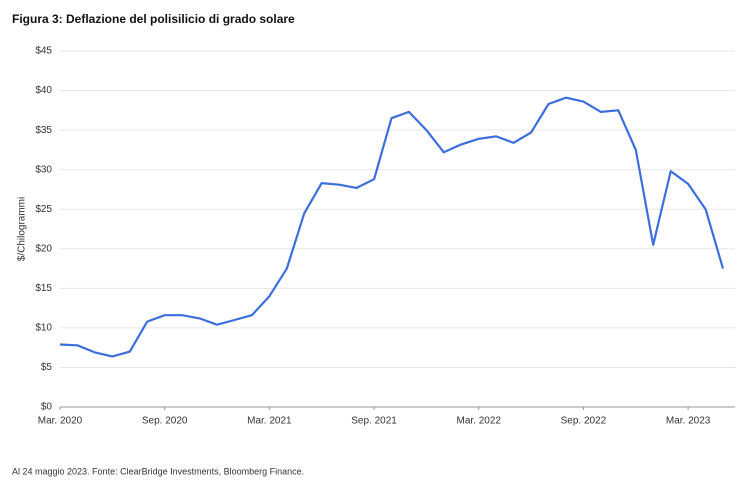  Describe the element at coordinates (43, 90) in the screenshot. I see `y-tick-label: $40` at that location.